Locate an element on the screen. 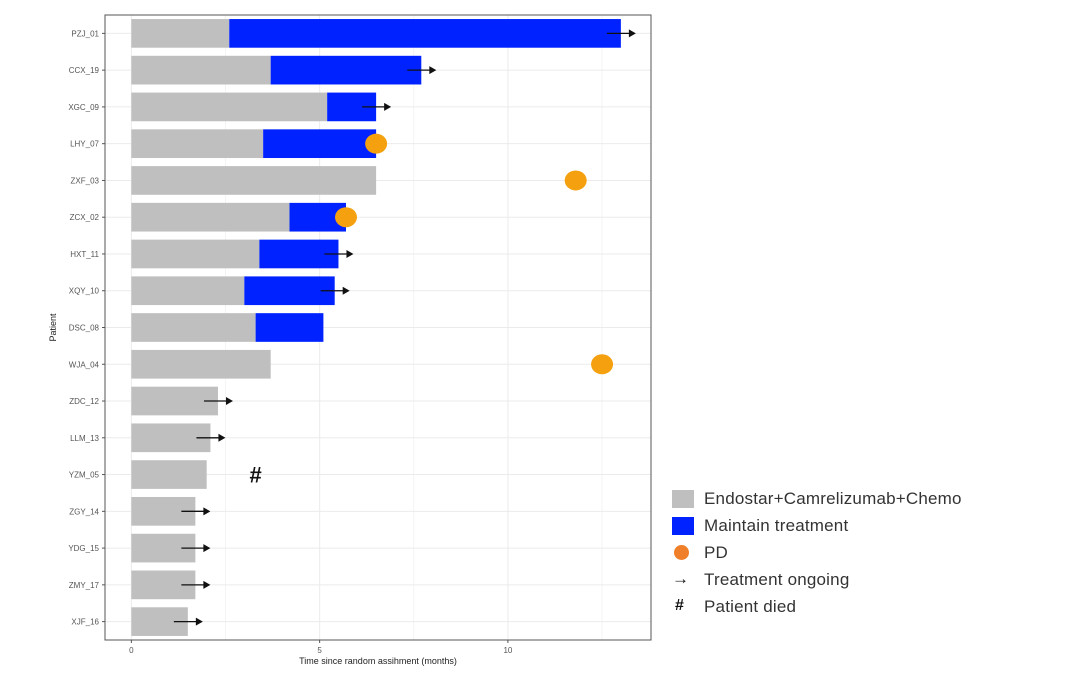 The height and width of the screenshot is (681, 1080). y-tick-label: XGC_09 is located at coordinates (83, 107).